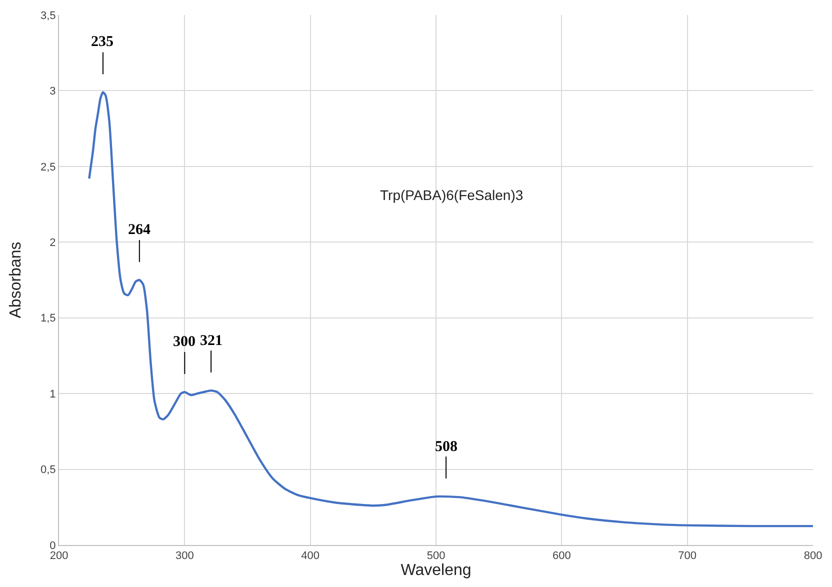  I want to click on annotation: 235, so click(102, 42).